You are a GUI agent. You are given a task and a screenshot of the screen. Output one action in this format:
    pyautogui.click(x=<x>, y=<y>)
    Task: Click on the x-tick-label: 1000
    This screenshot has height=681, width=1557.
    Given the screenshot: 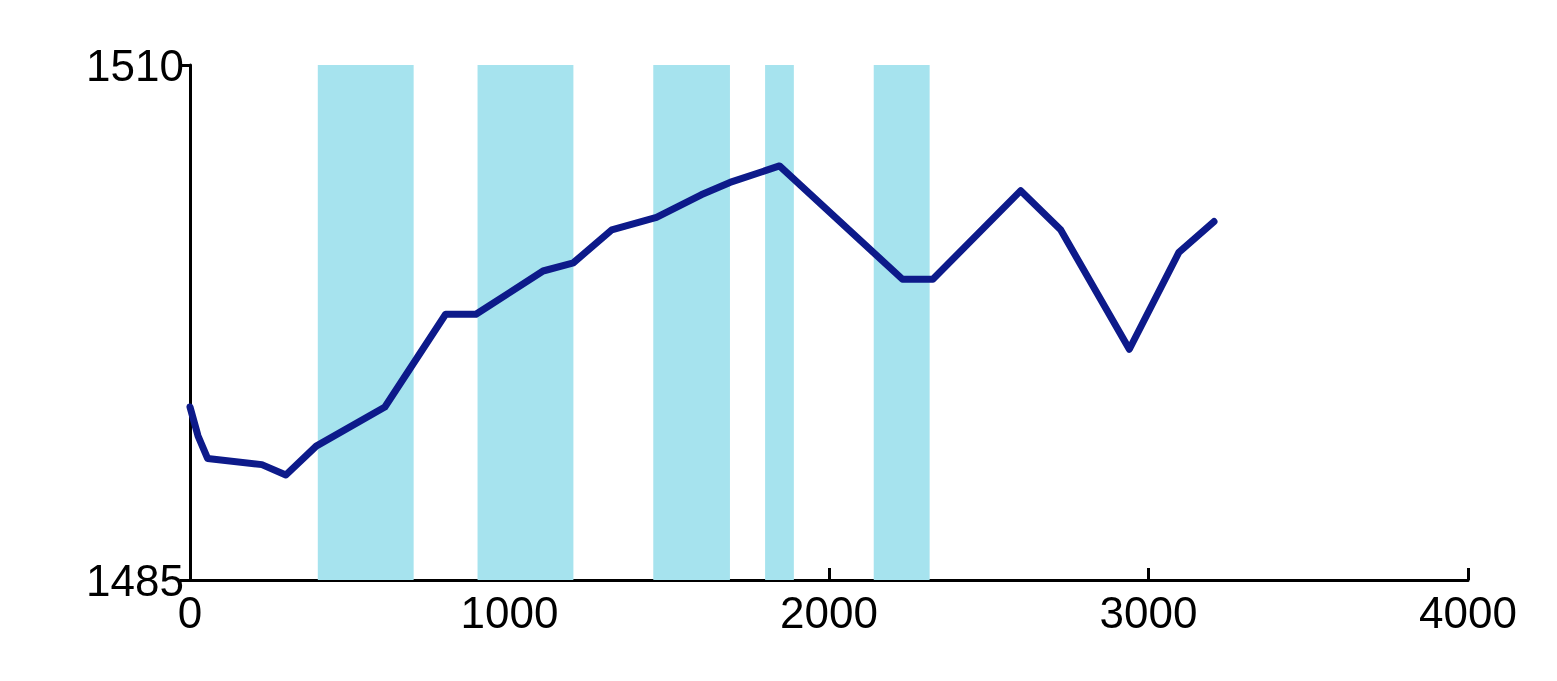 What is the action you would take?
    pyautogui.click(x=509, y=612)
    